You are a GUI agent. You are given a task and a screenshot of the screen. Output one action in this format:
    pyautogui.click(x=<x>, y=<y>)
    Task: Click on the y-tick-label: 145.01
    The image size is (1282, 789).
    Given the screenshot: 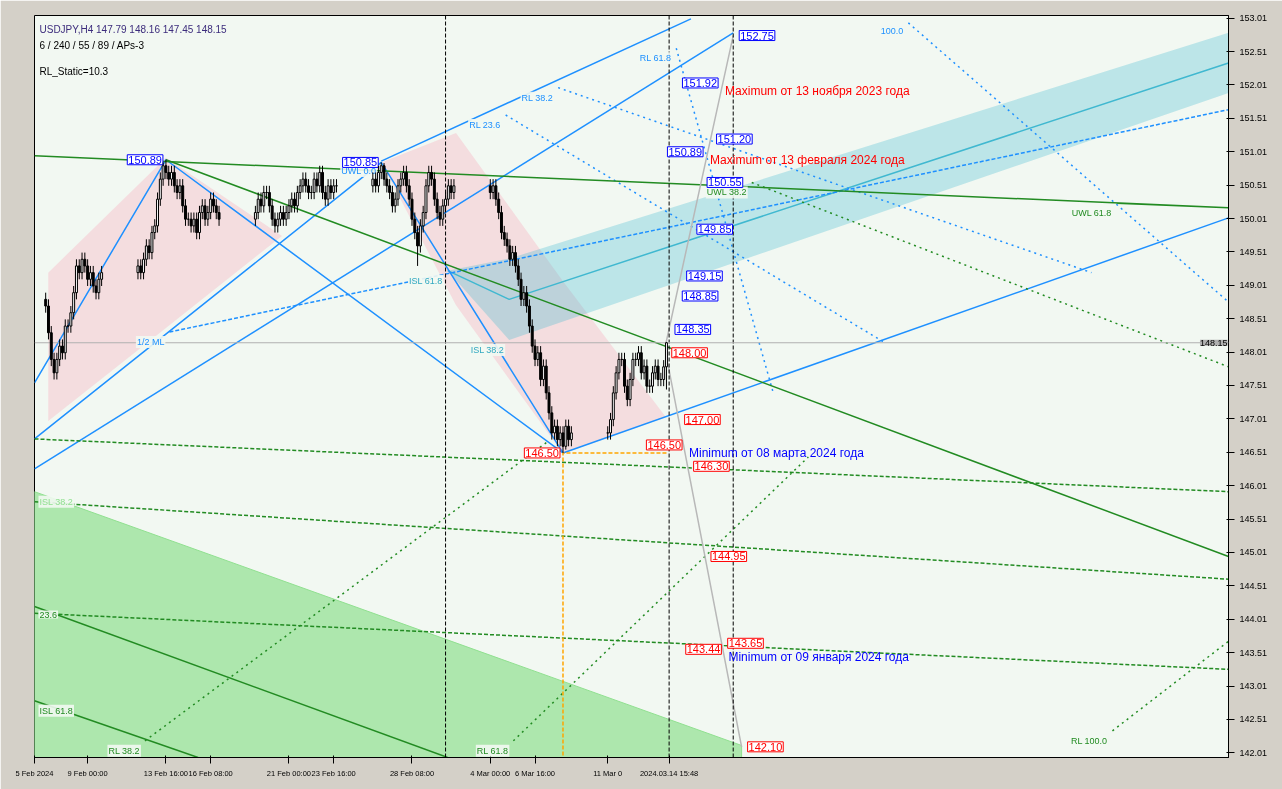 What is the action you would take?
    pyautogui.click(x=1253, y=552)
    